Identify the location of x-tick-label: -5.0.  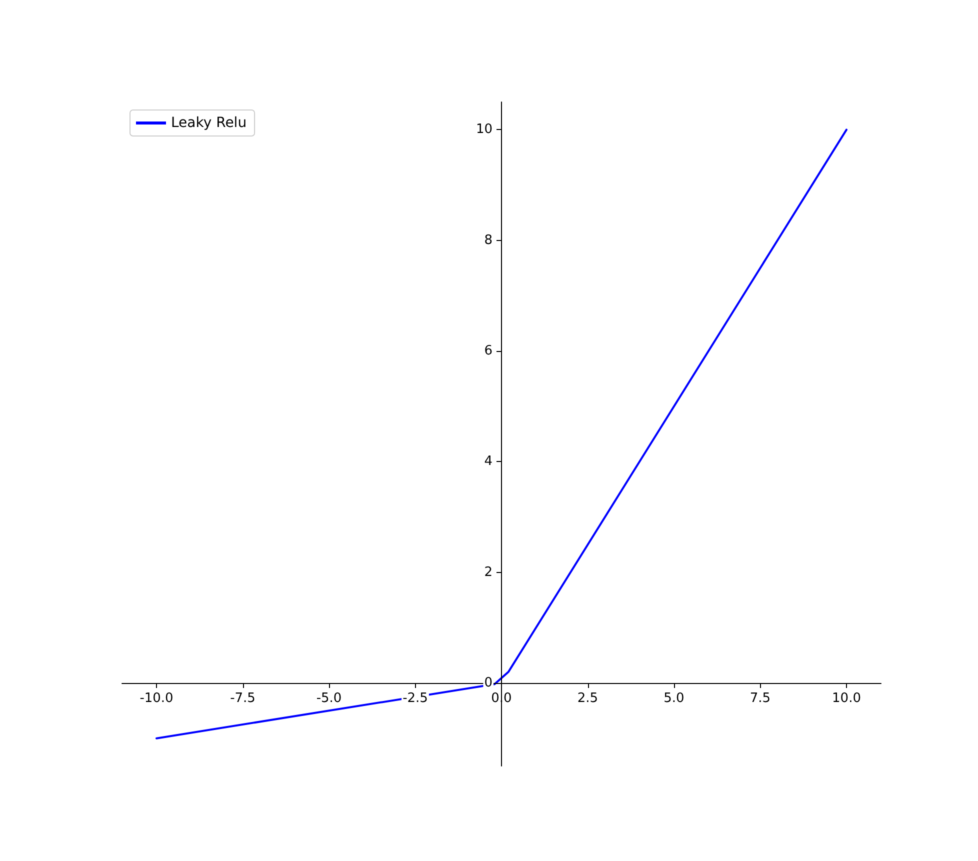
(329, 698).